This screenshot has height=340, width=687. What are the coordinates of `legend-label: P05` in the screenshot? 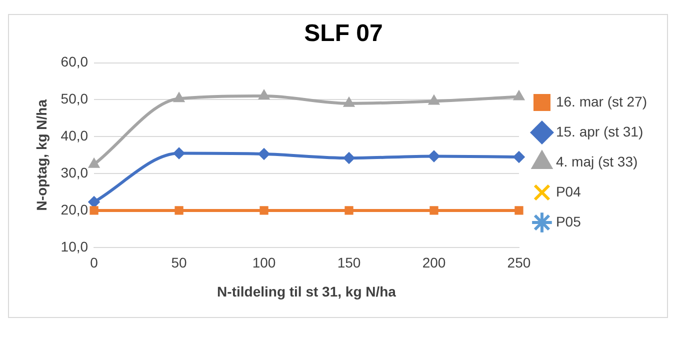 It's located at (569, 221).